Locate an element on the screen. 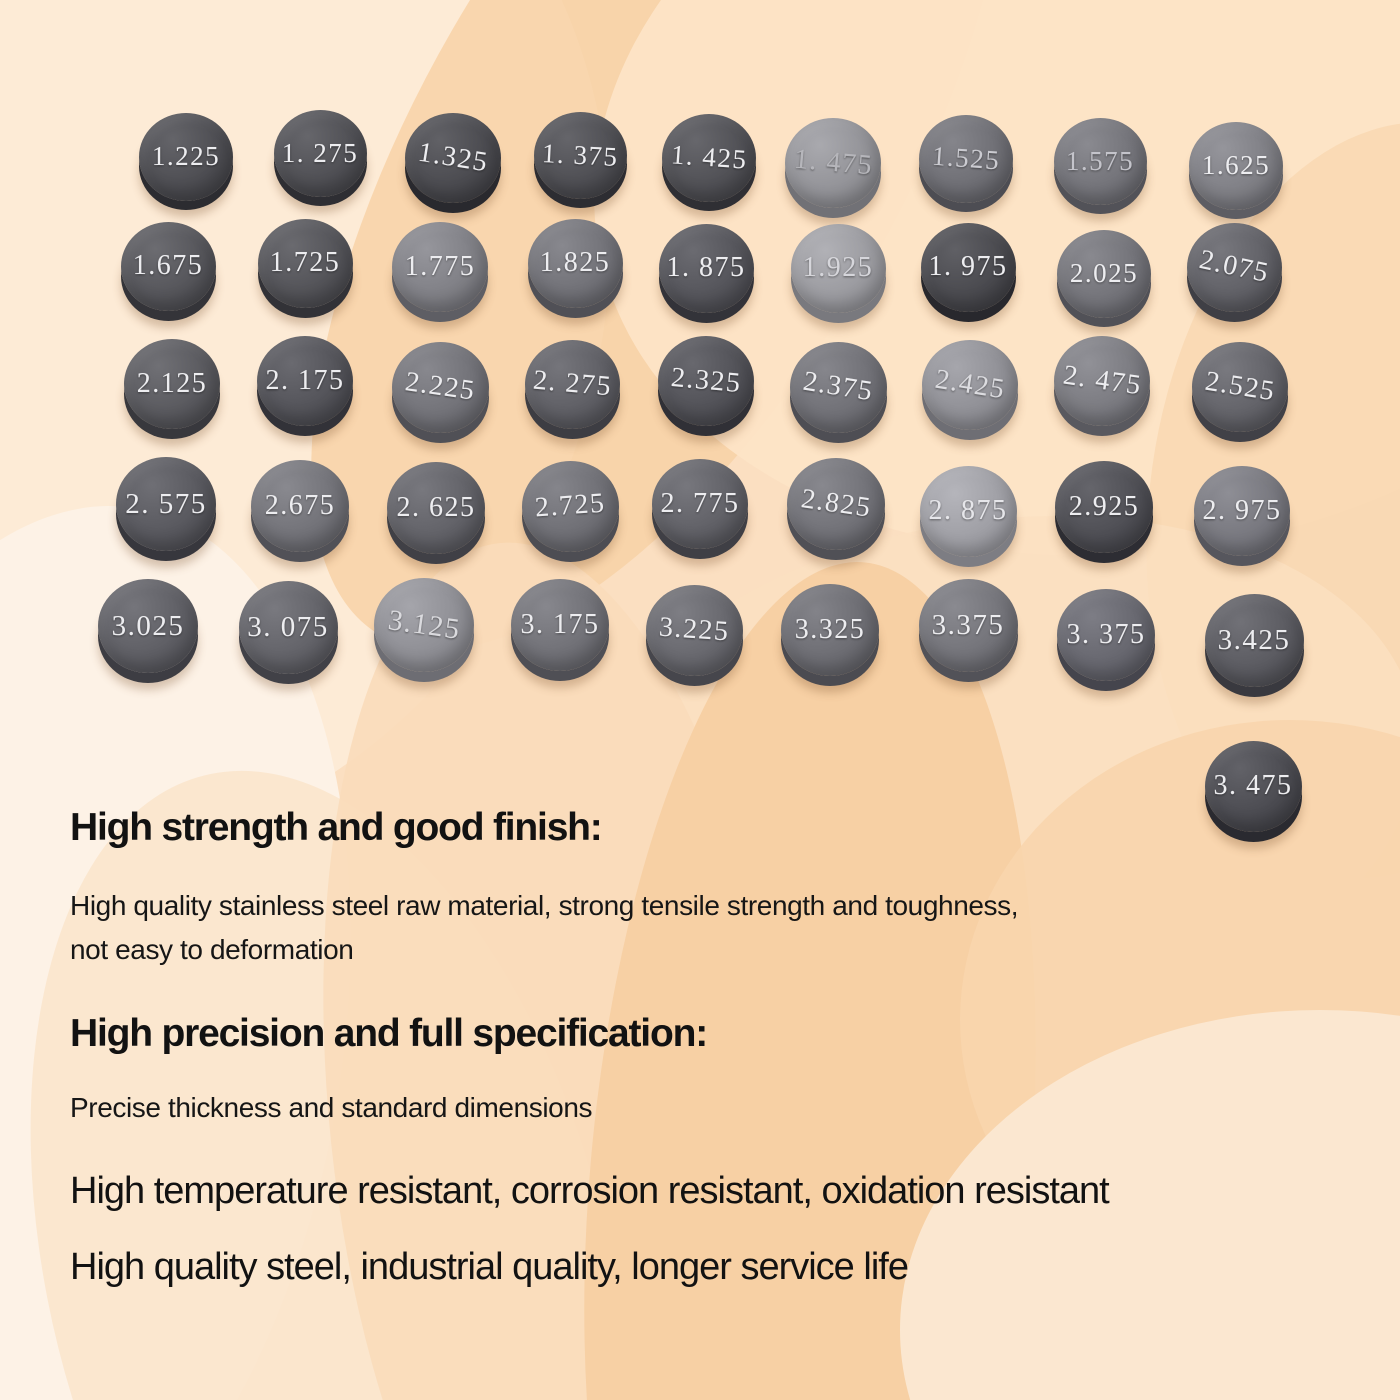 Image resolution: width=1400 pixels, height=1400 pixels. shim-value: 2.525 is located at coordinates (1240, 386).